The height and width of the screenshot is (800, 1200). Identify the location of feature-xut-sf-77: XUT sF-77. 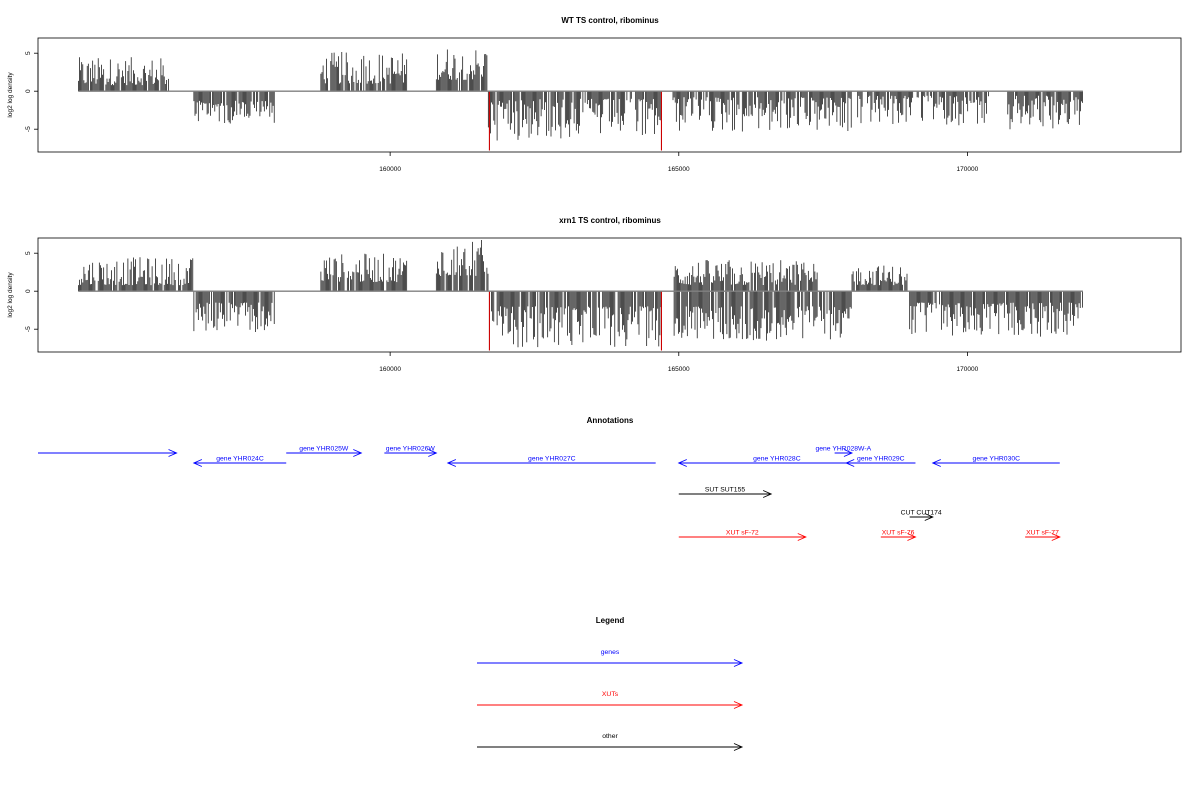
(1043, 535).